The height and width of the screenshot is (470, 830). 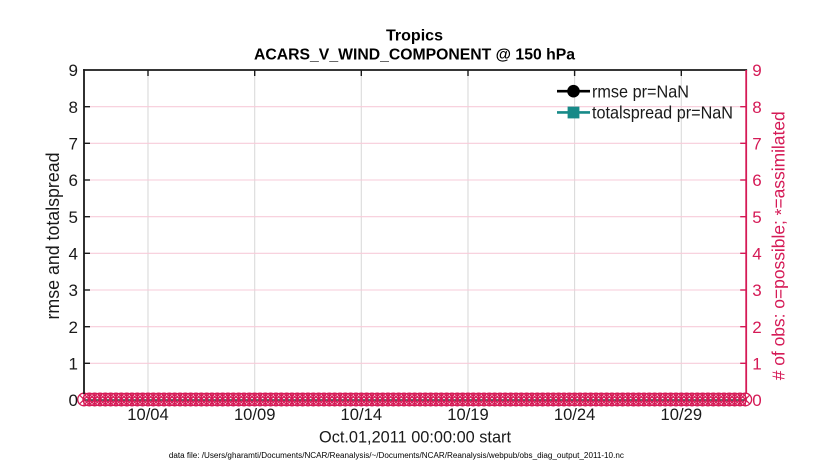 What do you see at coordinates (468, 414) in the screenshot?
I see `svg-text: 10/19` at bounding box center [468, 414].